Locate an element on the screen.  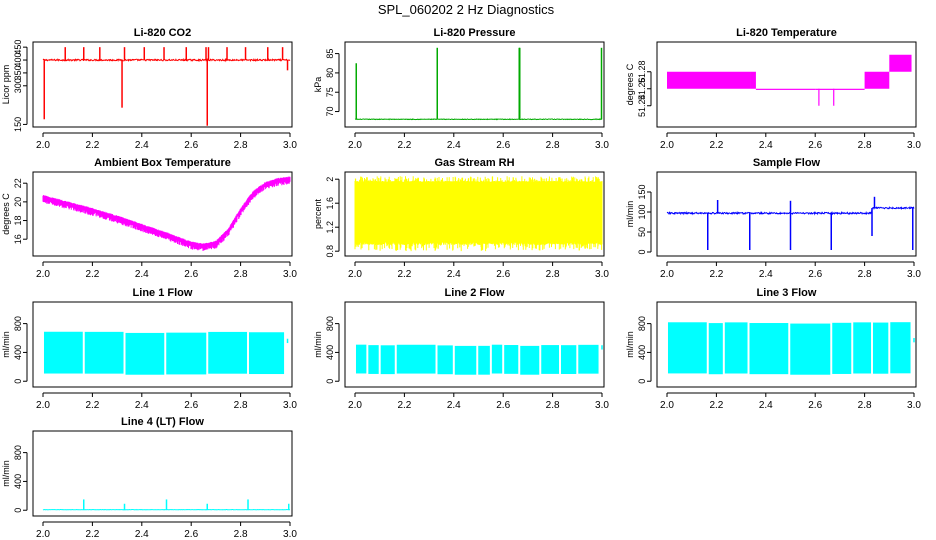
y-tick-label: 1.2 is located at coordinates (330, 227).